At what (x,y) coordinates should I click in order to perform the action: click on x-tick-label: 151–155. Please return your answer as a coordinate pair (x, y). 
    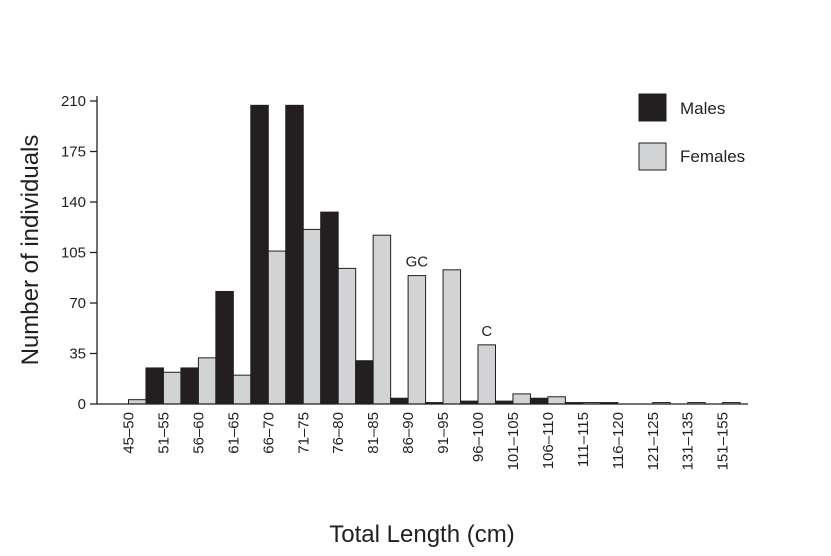
    Looking at the image, I should click on (723, 441).